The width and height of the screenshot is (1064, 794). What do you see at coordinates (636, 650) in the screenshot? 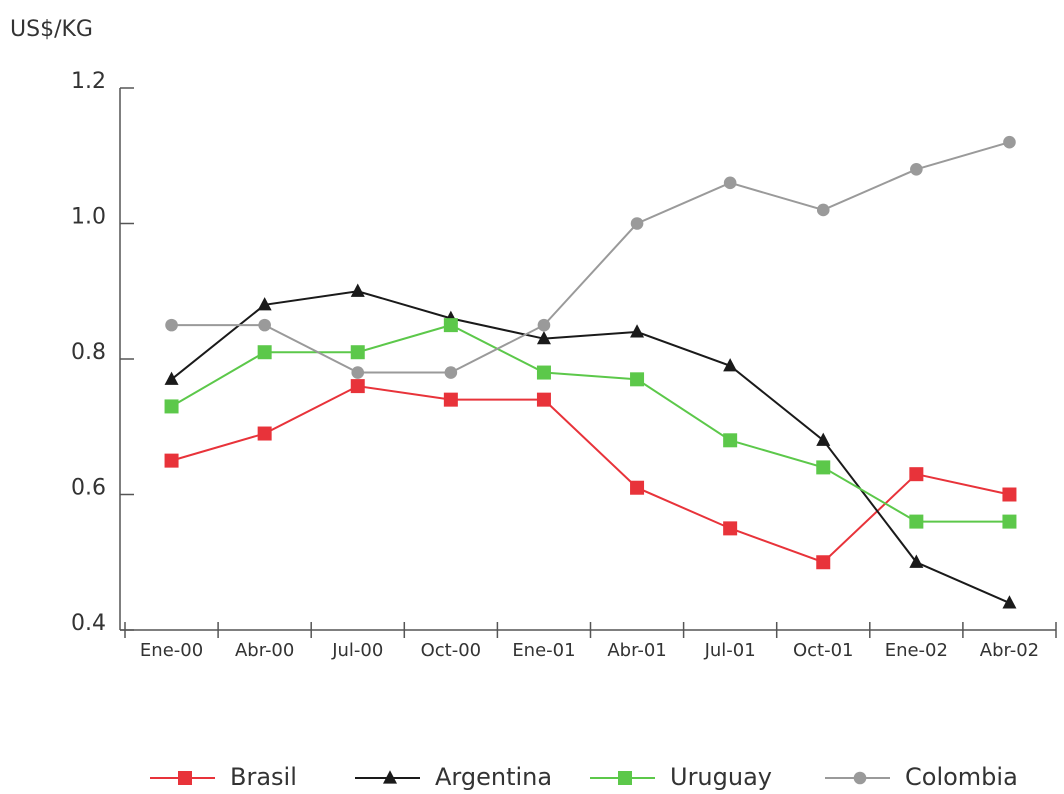
I see `x-tick-label: Abr-01` at bounding box center [636, 650].